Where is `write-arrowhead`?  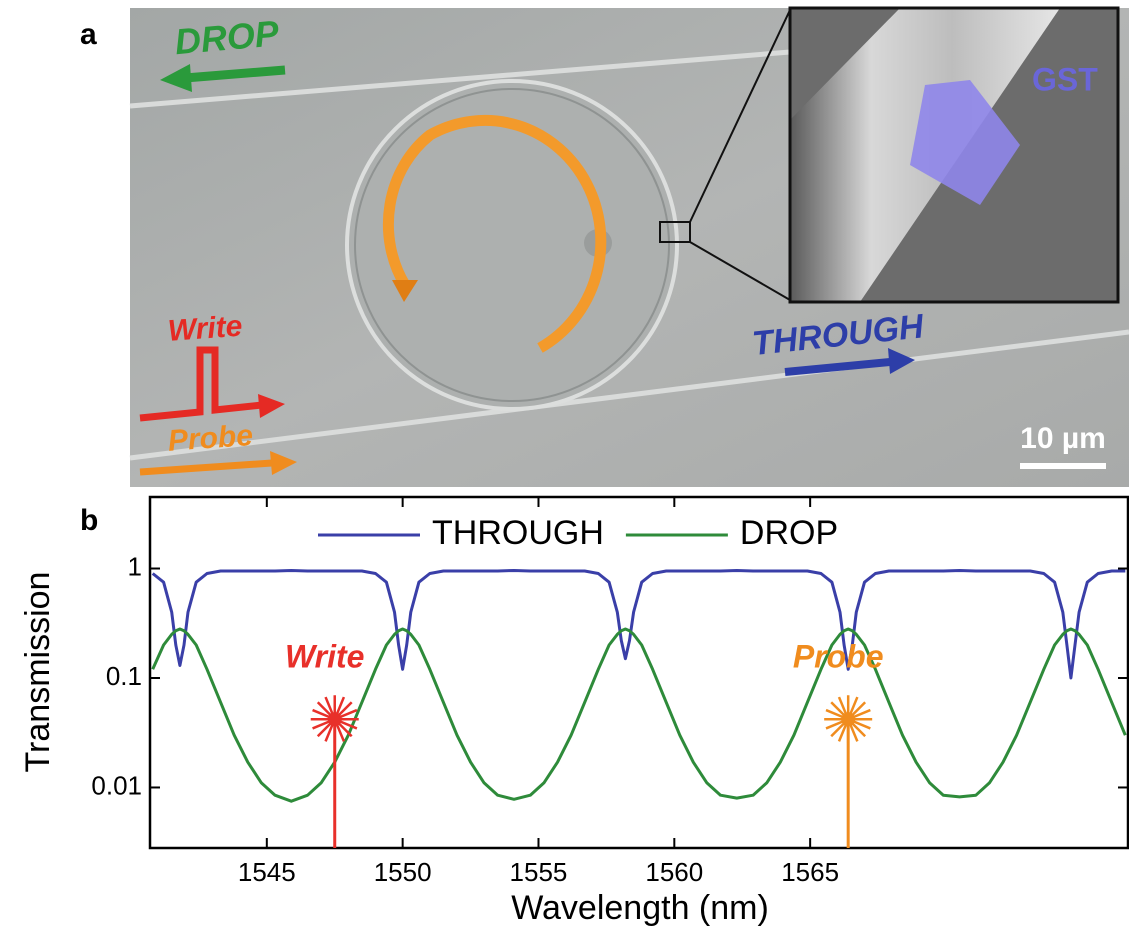 write-arrowhead is located at coordinates (271, 406).